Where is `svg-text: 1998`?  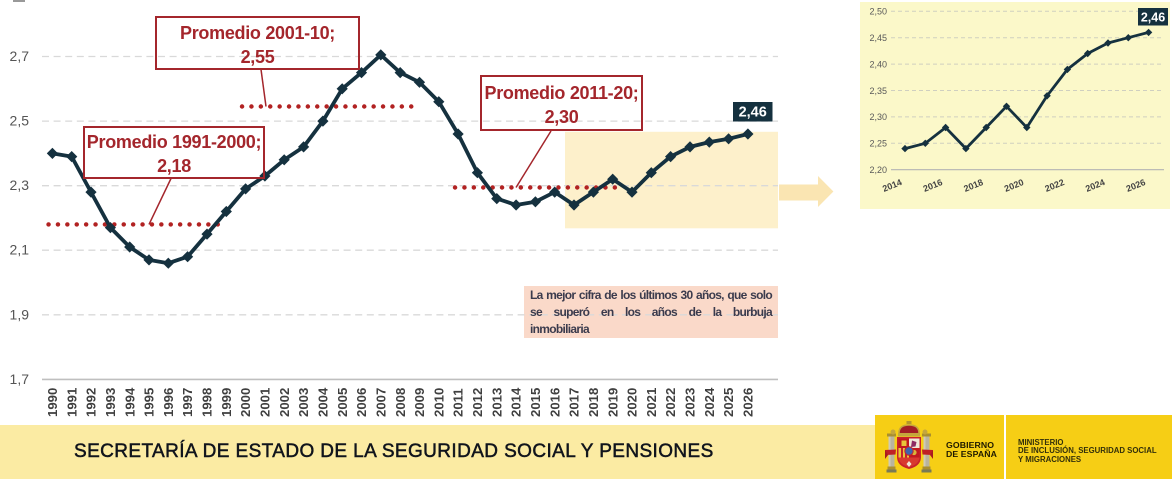 svg-text: 1998 is located at coordinates (207, 402).